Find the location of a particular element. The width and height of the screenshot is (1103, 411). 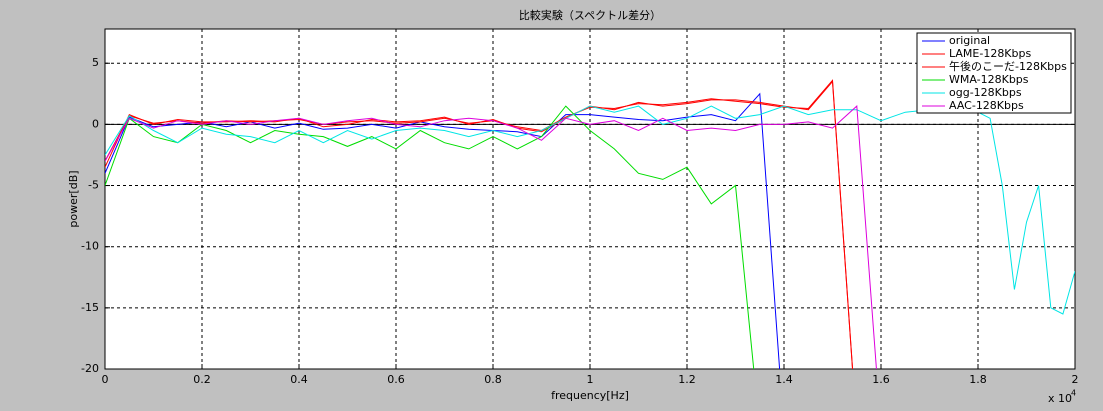

legend-label: WMA-128Kbps is located at coordinates (989, 79).